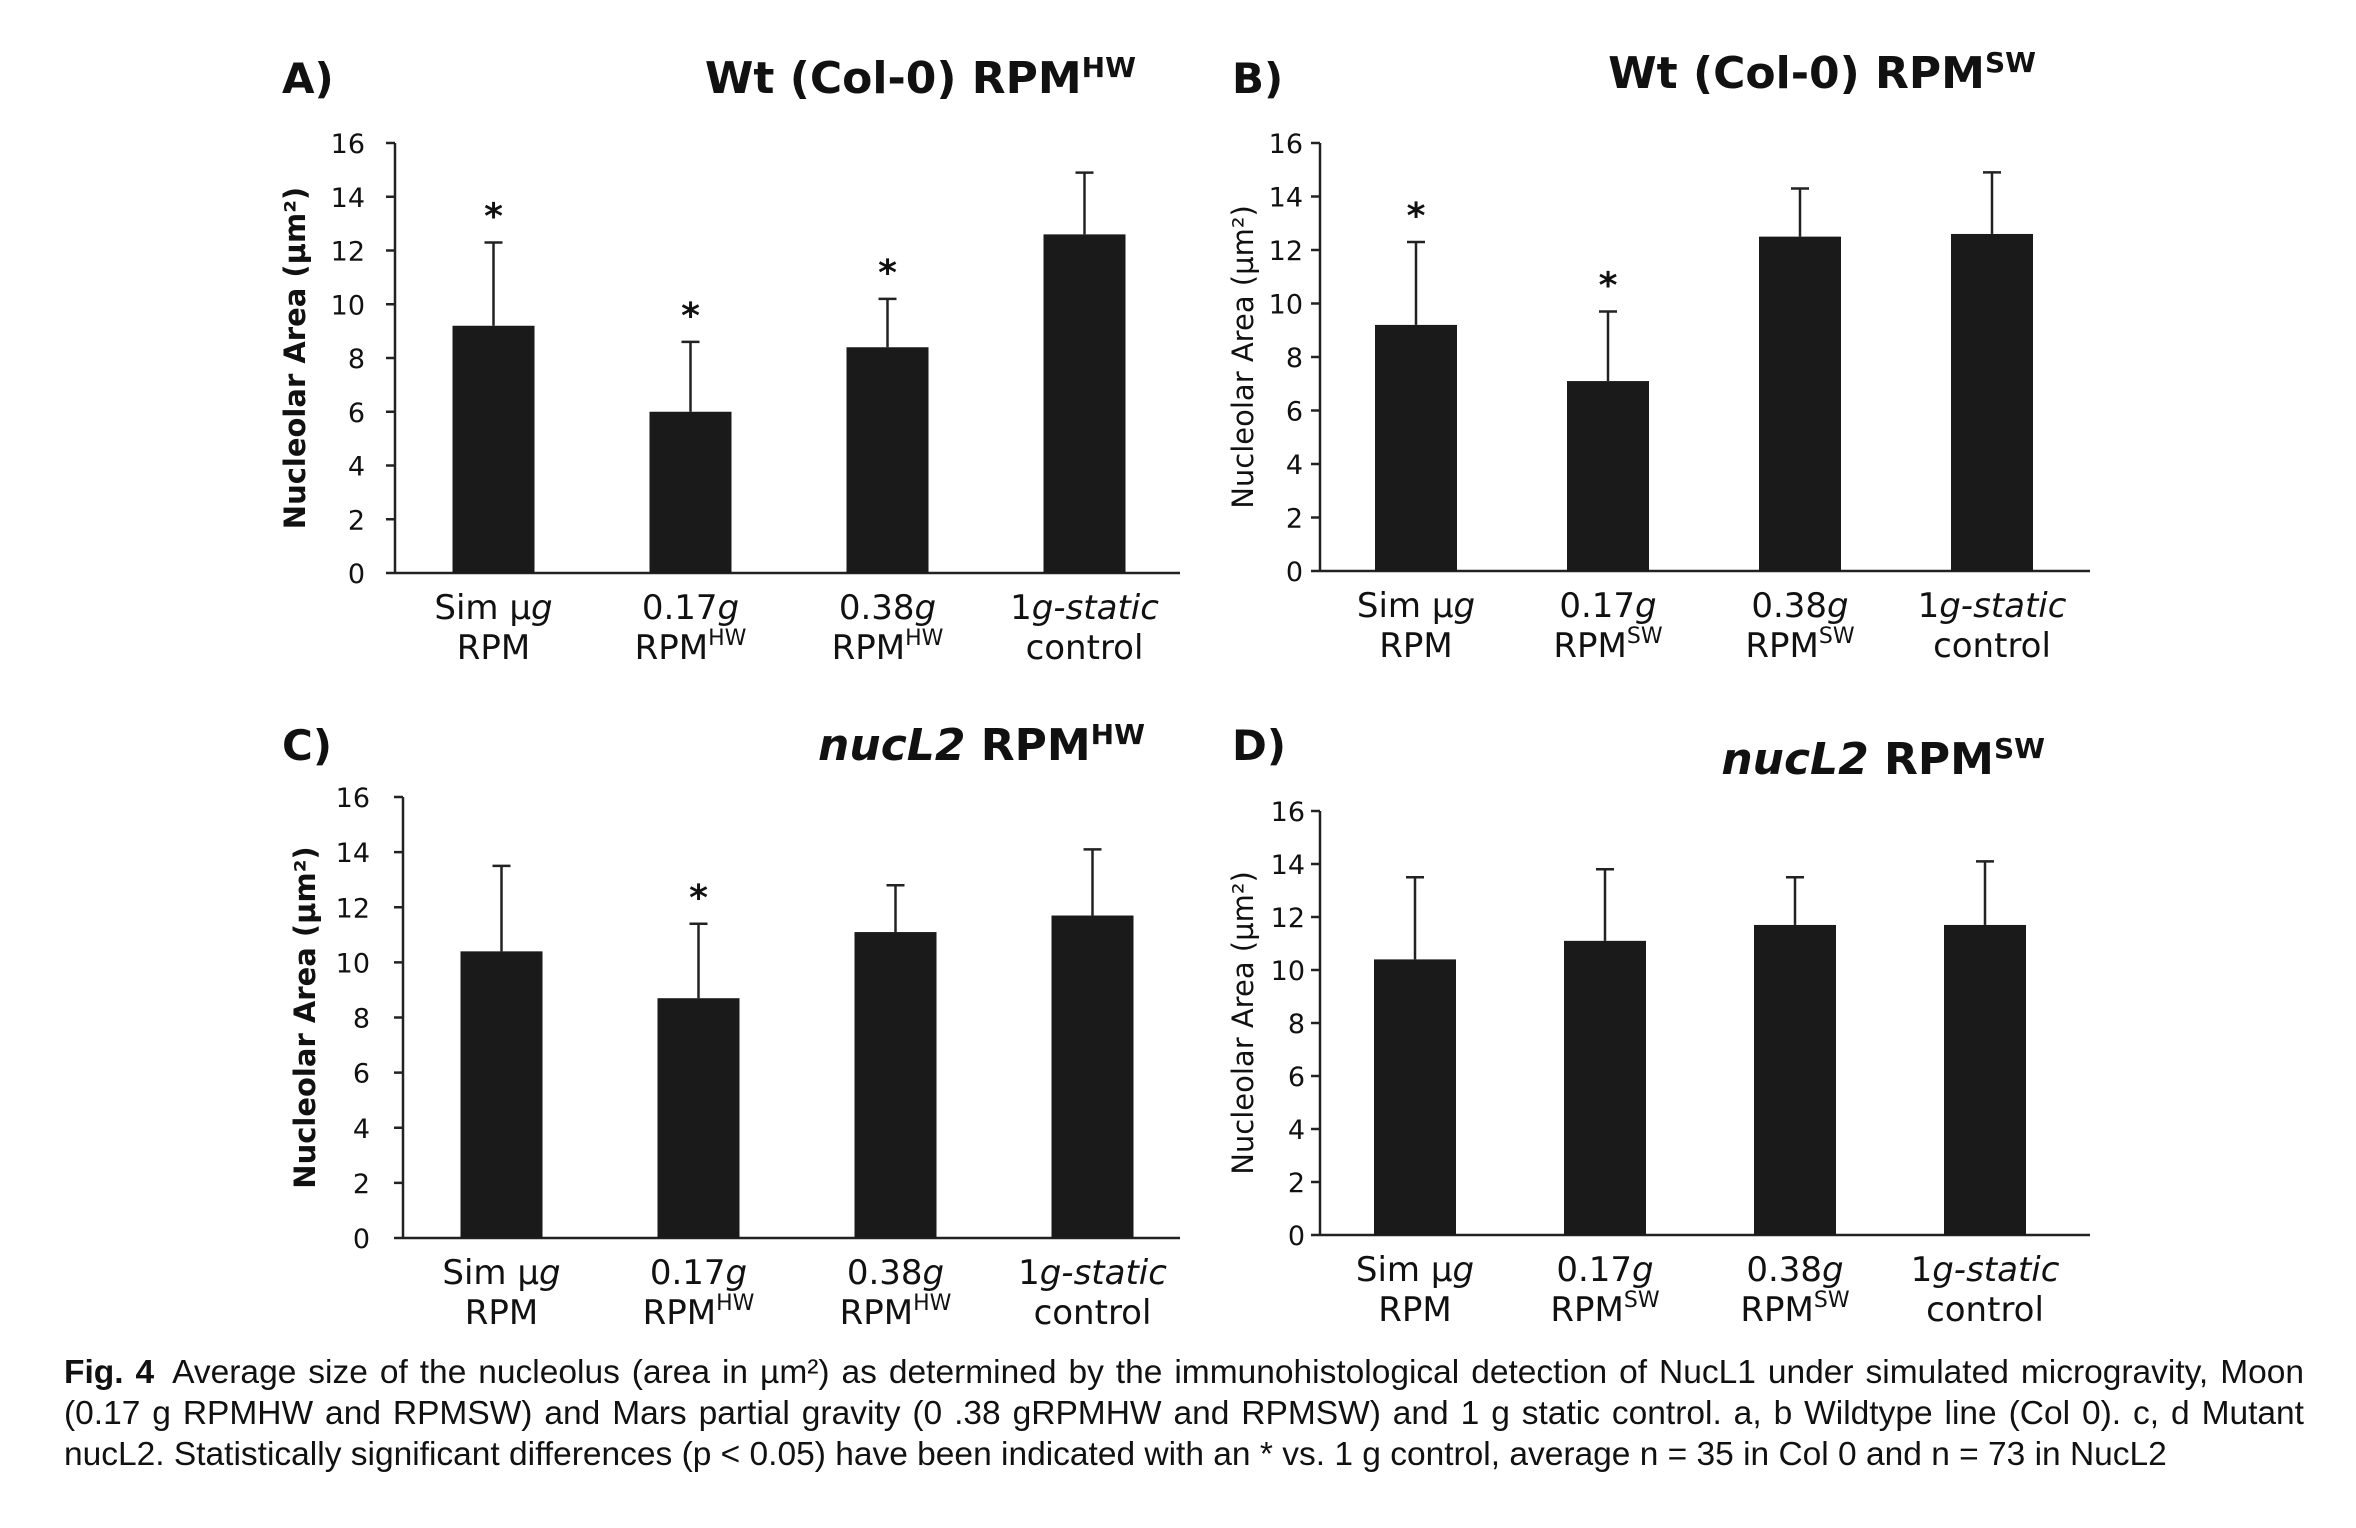 The width and height of the screenshot is (2356, 1528). What do you see at coordinates (1243, 357) in the screenshot?
I see `panel-b-y-axis-label: Nucleolar Area (µm²)` at bounding box center [1243, 357].